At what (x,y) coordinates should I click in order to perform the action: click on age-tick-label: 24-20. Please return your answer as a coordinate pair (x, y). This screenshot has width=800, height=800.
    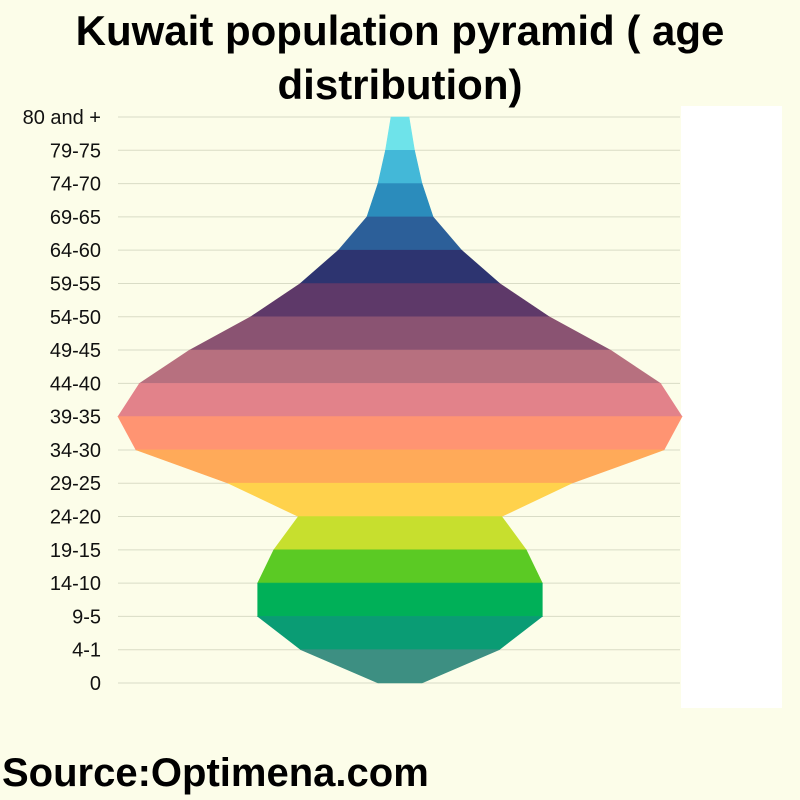
    Looking at the image, I should click on (75, 518).